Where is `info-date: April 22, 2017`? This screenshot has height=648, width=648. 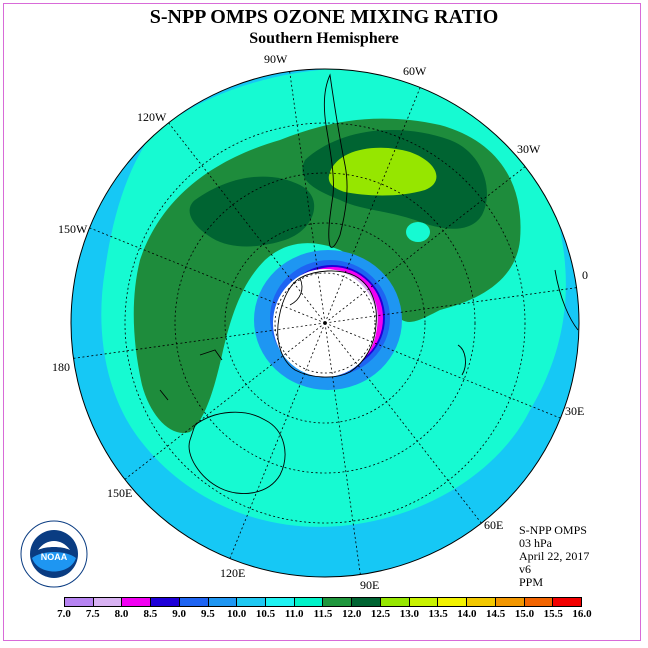 info-date: April 22, 2017 is located at coordinates (554, 556).